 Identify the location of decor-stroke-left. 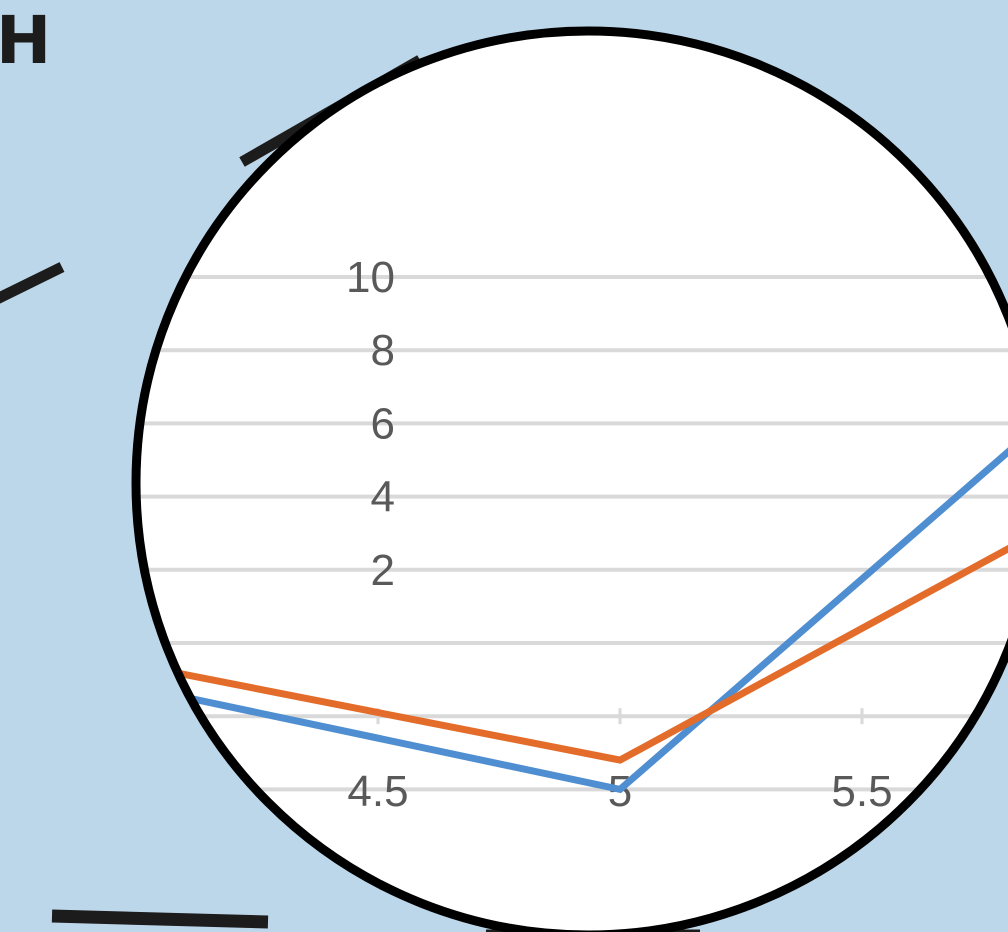
(32, 283).